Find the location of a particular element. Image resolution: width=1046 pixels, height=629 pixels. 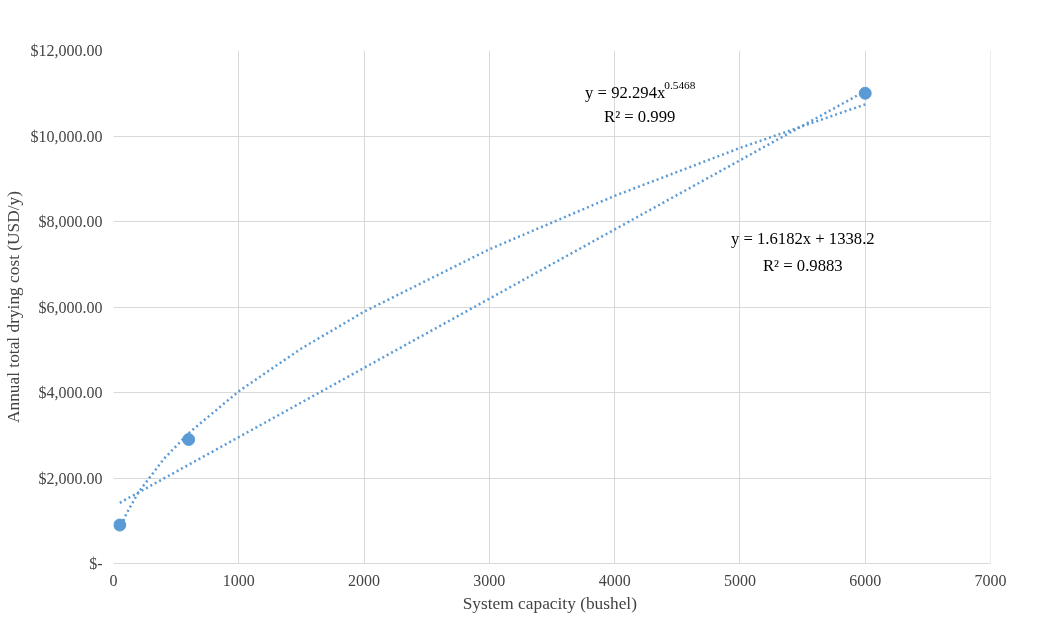

x-axis-title: System capacity (bushel) is located at coordinates (550, 603).